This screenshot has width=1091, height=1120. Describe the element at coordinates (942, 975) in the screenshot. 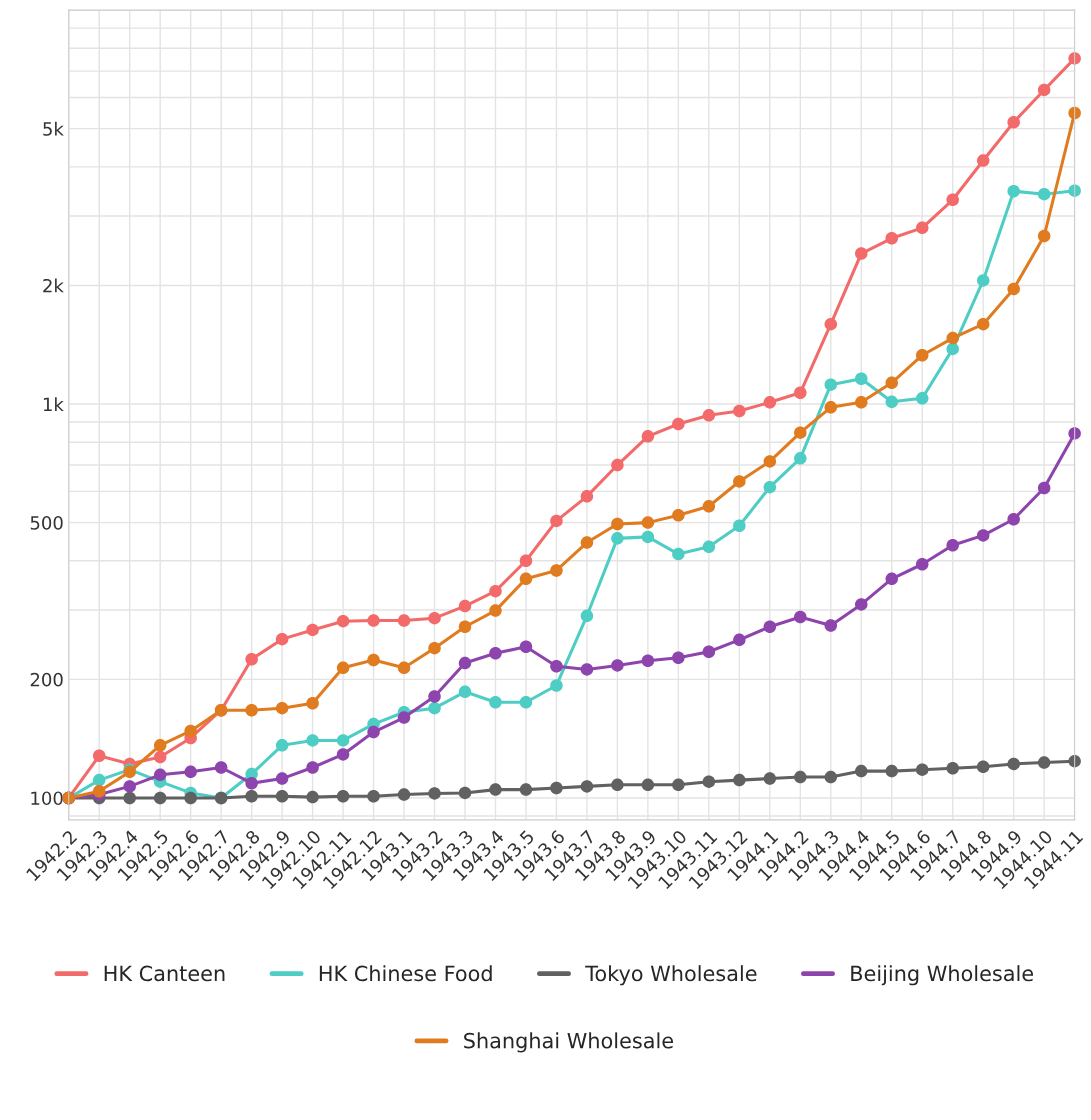

I see `legend-label: Beijing Wholesale` at that location.